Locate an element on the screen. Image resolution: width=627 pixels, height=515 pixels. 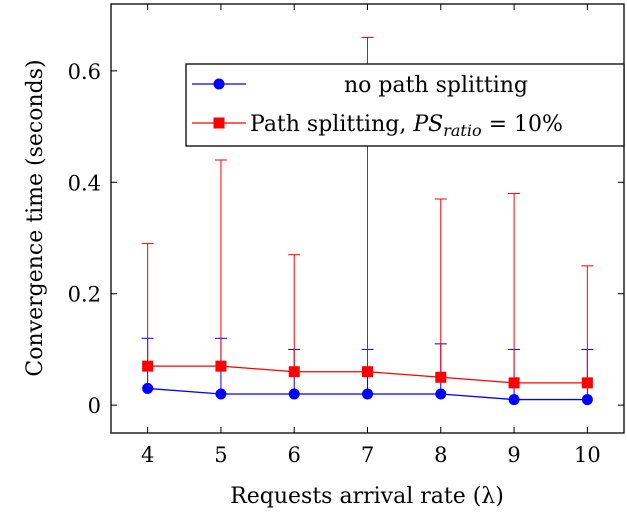
x-tick-label: 10 is located at coordinates (587, 455).